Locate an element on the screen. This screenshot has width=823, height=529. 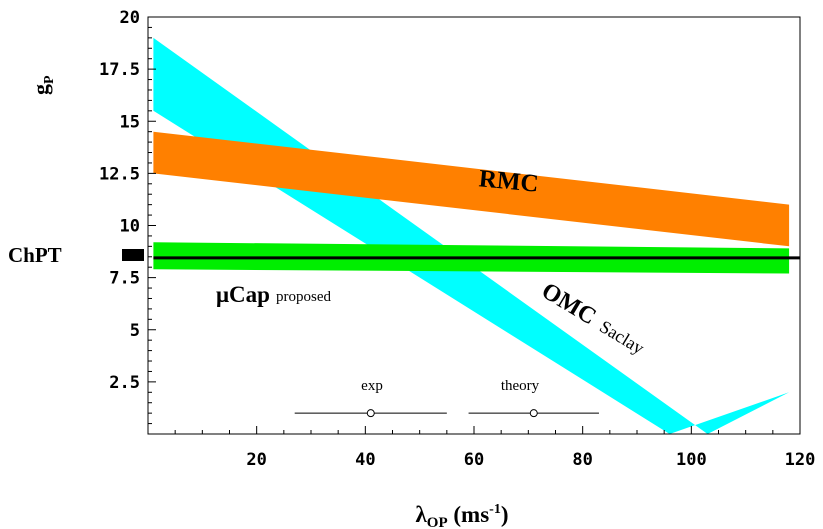
y-tick-label: 15 is located at coordinates (130, 122).